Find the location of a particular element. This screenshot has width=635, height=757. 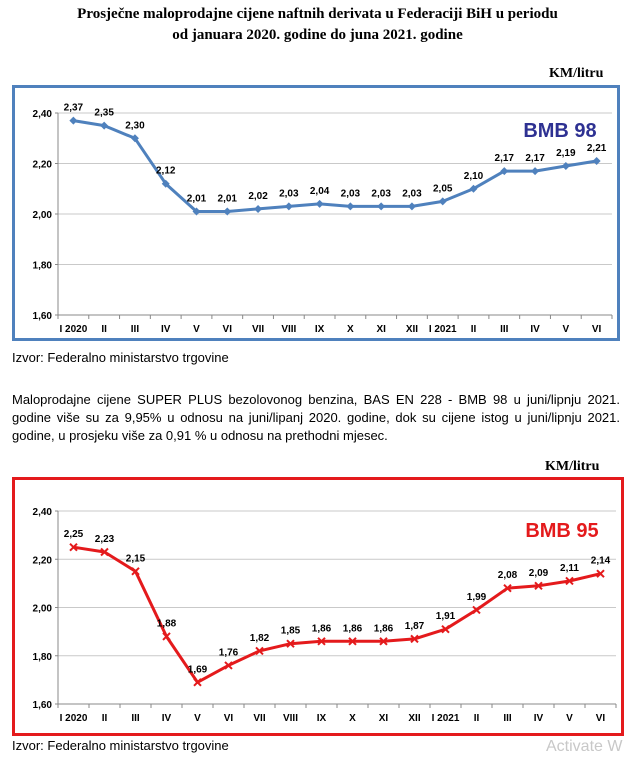

chart2-ytick-label: 1,80 is located at coordinates (43, 657).